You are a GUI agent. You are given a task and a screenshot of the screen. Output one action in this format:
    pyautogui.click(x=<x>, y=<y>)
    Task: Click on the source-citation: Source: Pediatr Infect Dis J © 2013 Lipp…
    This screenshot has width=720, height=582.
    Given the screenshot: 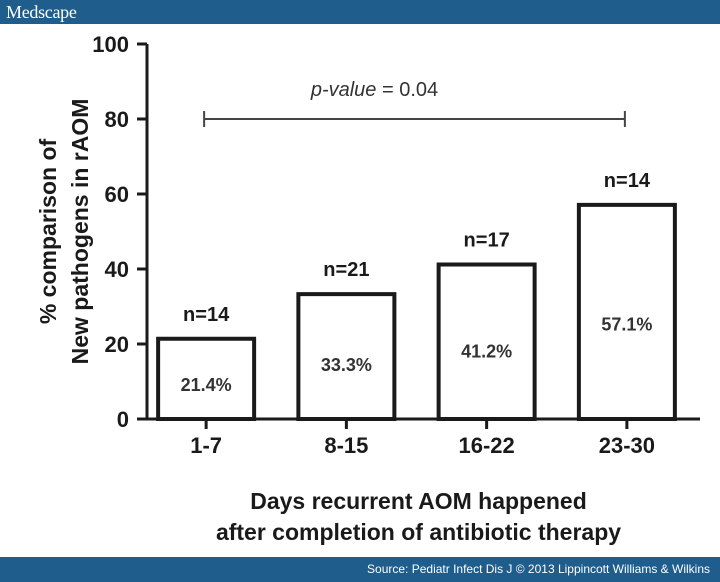 What is the action you would take?
    pyautogui.click(x=538, y=569)
    